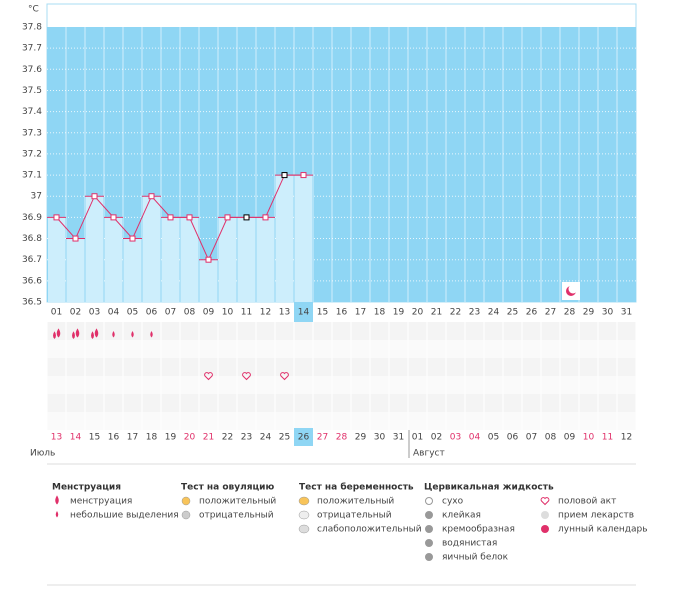 The width and height of the screenshot is (675, 591). I want to click on y-tick-label: 37, so click(36, 197).